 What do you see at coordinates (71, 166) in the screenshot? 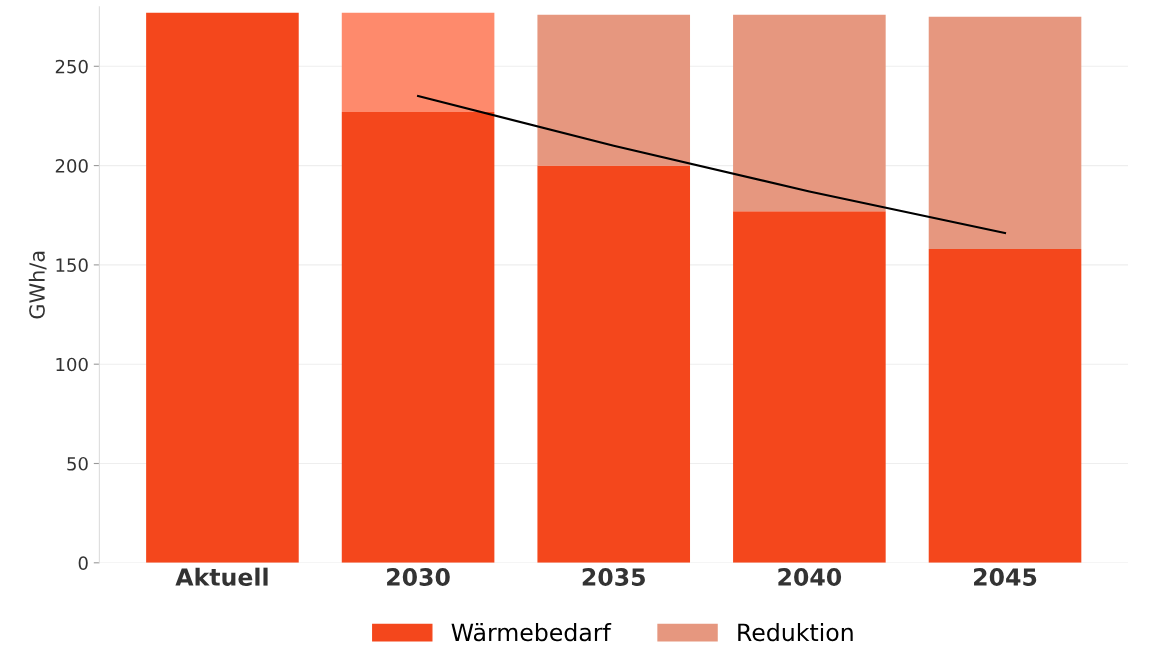
I see `y-tick-label: 200` at bounding box center [71, 166].